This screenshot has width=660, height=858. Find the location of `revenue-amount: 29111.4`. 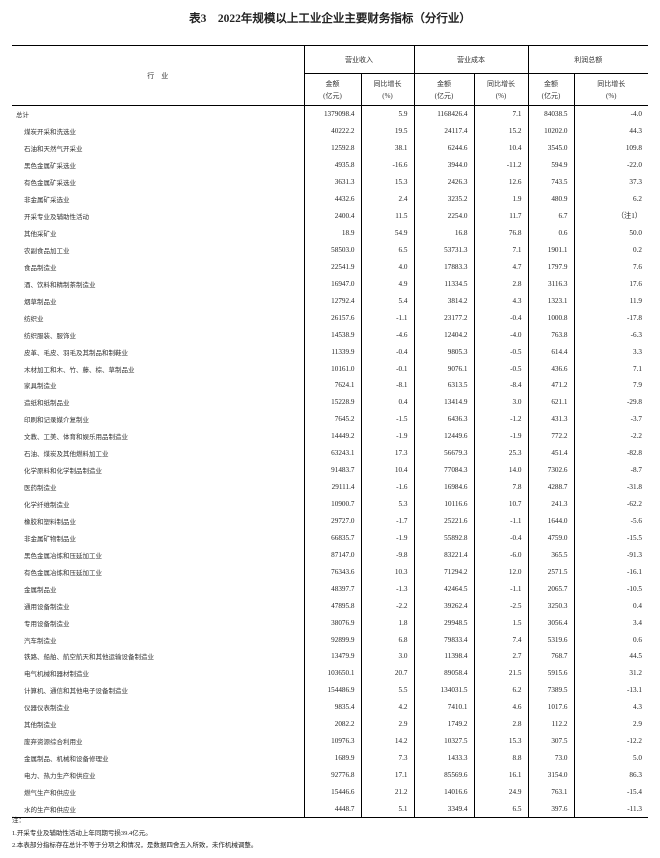

revenue-amount: 29111.4 is located at coordinates (332, 487).